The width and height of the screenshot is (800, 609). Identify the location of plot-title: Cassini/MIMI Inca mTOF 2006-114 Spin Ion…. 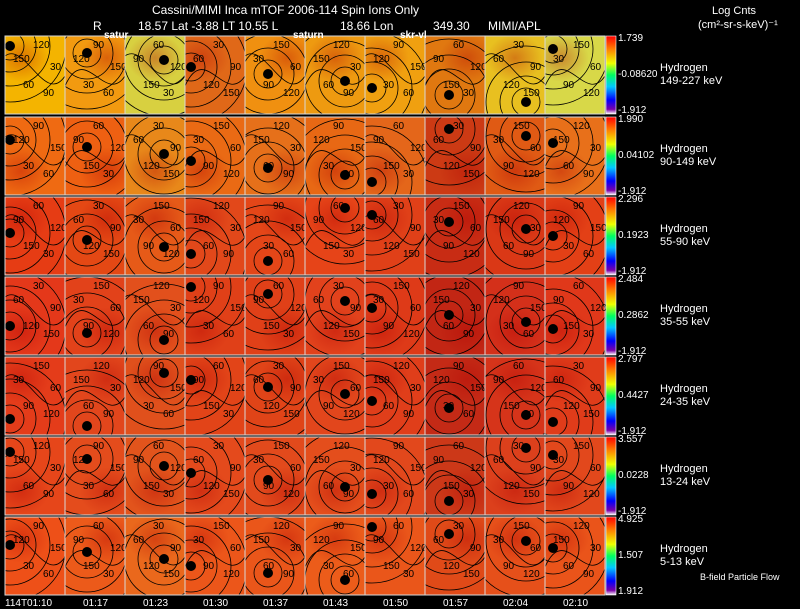
(285, 10).